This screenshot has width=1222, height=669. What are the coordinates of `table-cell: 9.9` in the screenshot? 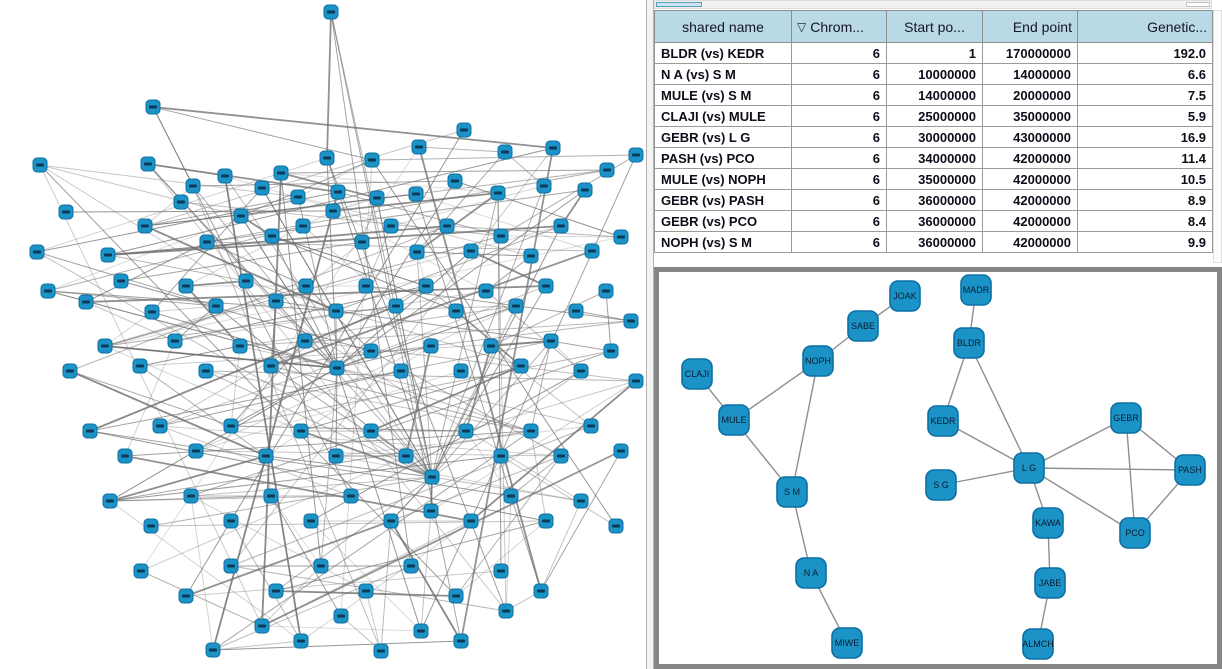 It's located at (1145, 242).